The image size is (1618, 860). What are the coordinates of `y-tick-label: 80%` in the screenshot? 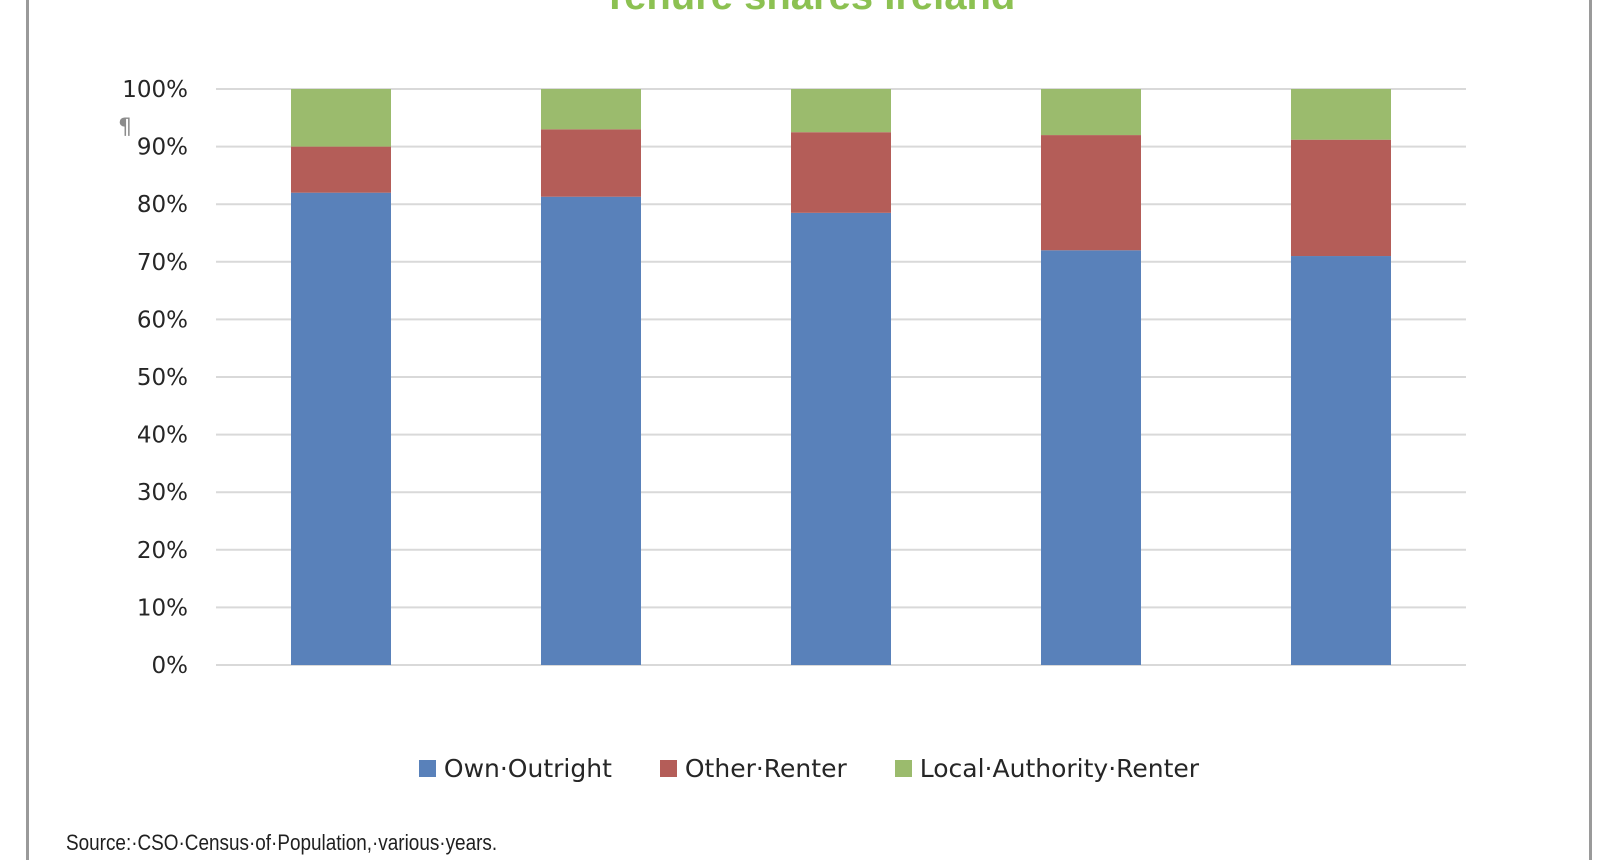 It's located at (162, 205).